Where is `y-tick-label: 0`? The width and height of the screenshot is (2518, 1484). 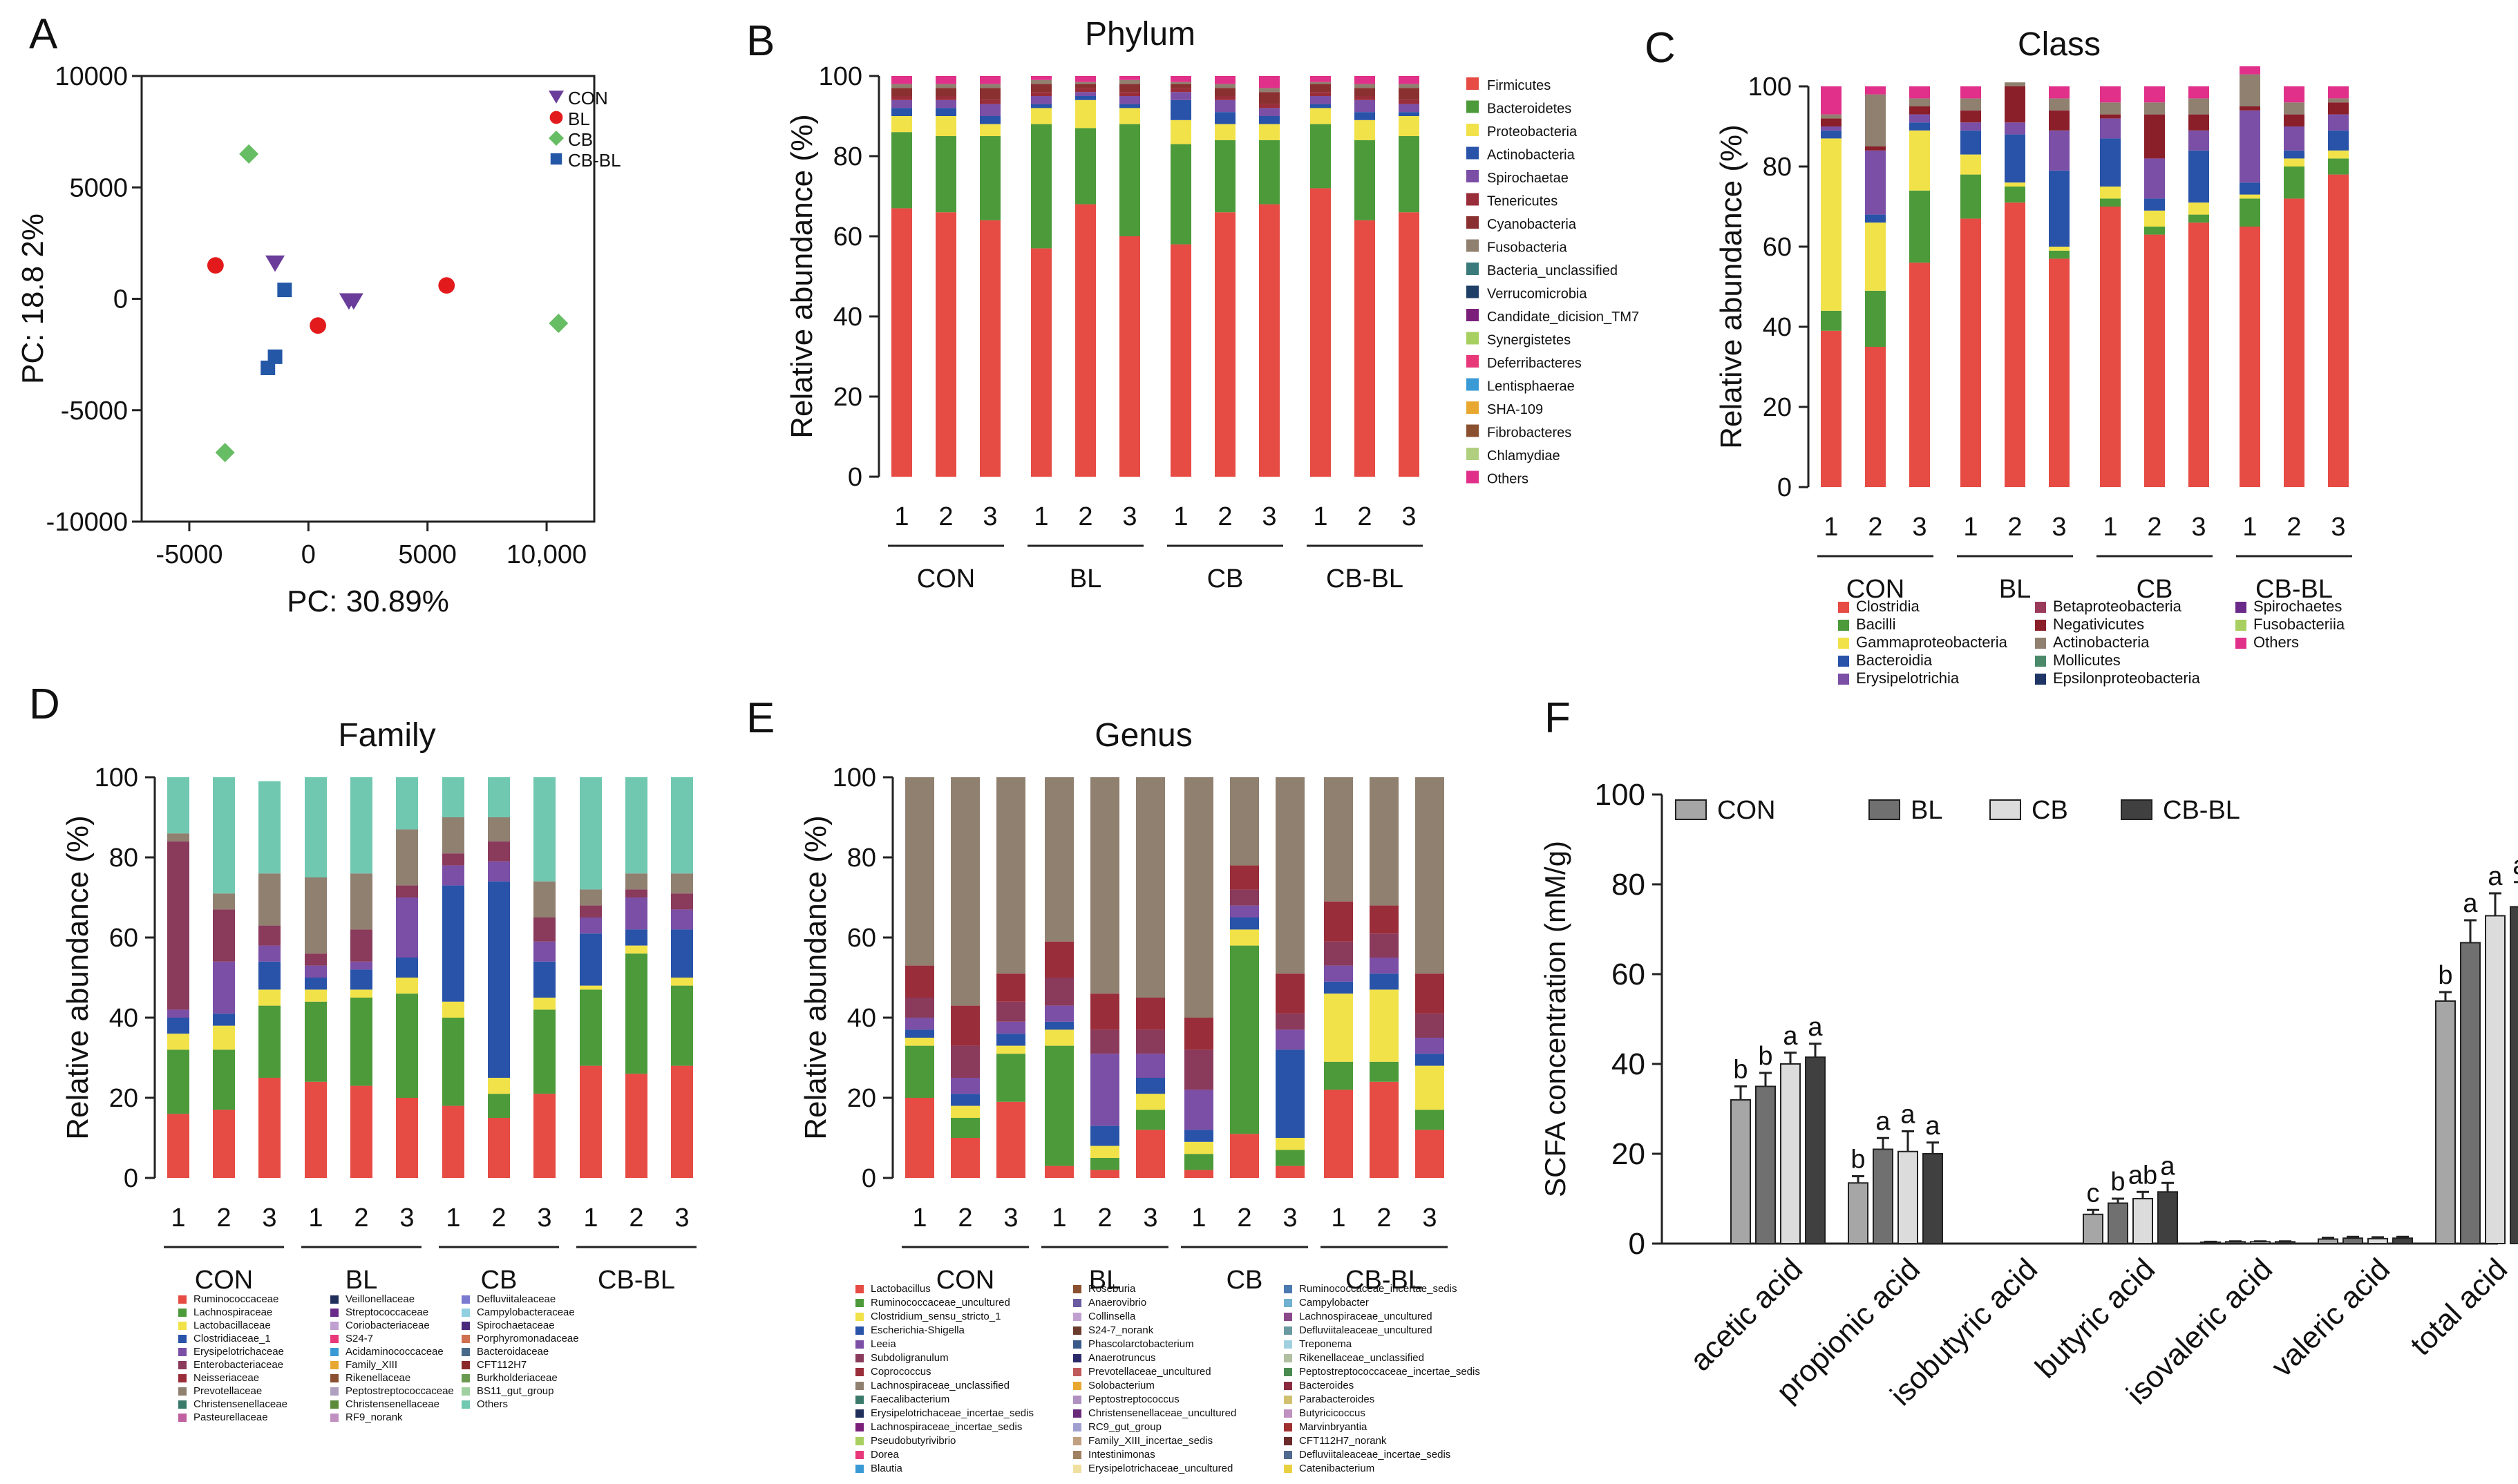 y-tick-label: 0 is located at coordinates (869, 1178).